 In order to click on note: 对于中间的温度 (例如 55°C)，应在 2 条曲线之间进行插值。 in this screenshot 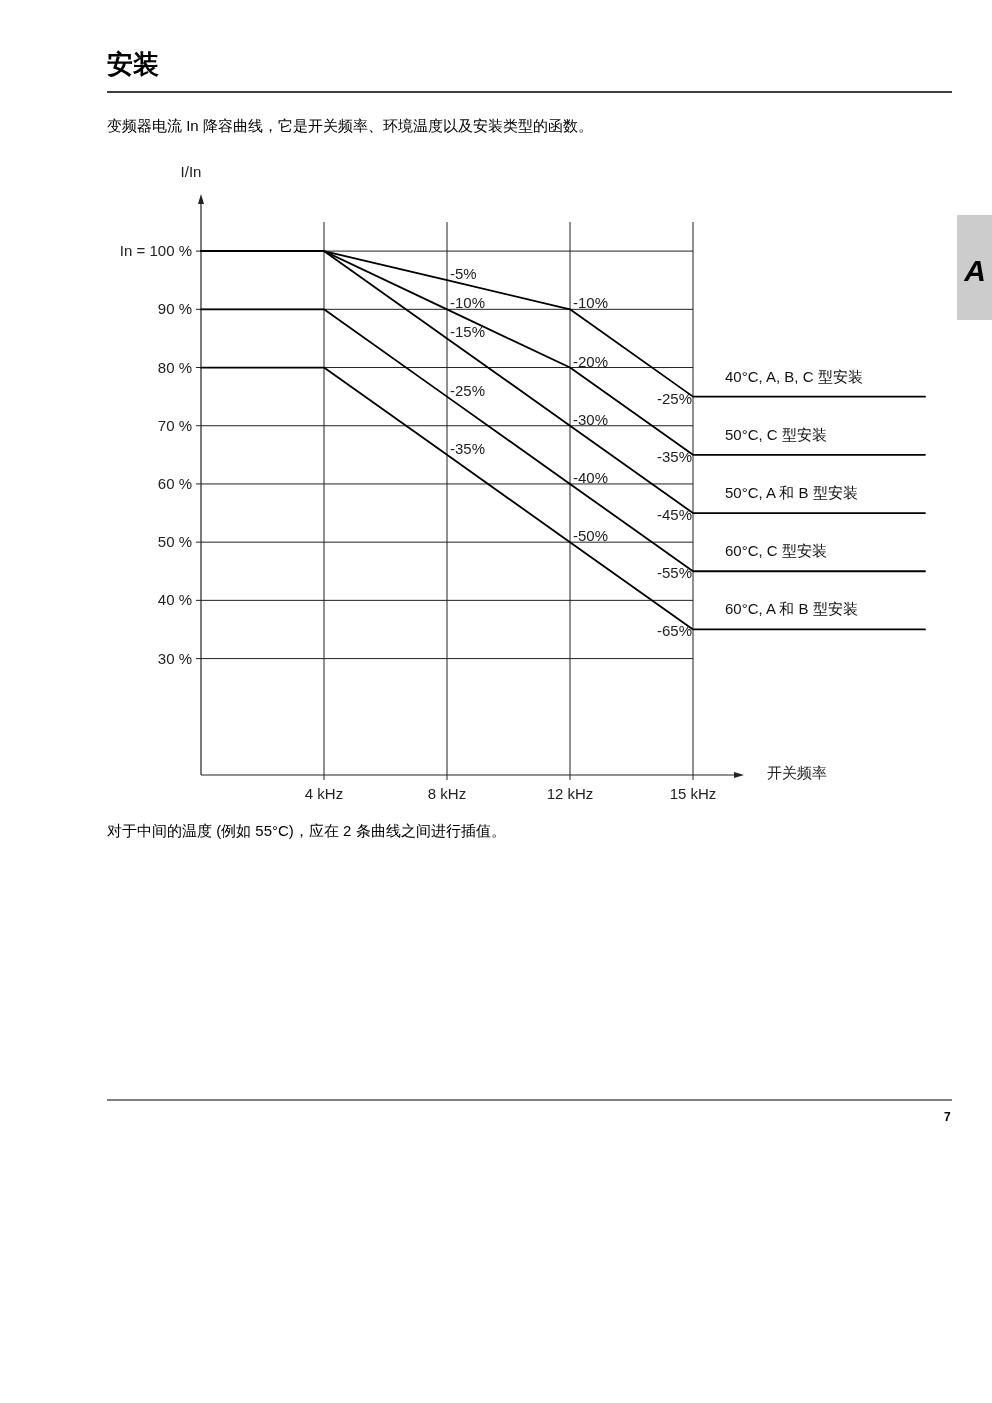, I will do `click(306, 830)`.